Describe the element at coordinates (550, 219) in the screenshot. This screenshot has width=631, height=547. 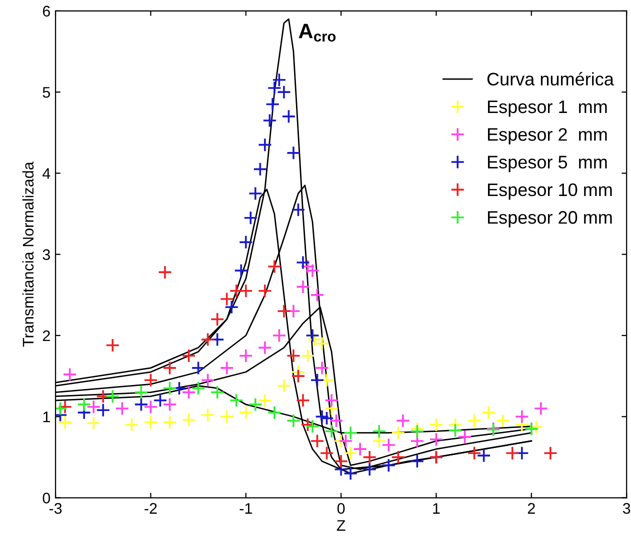
I see `legend-label: Espesor 20 mm` at that location.